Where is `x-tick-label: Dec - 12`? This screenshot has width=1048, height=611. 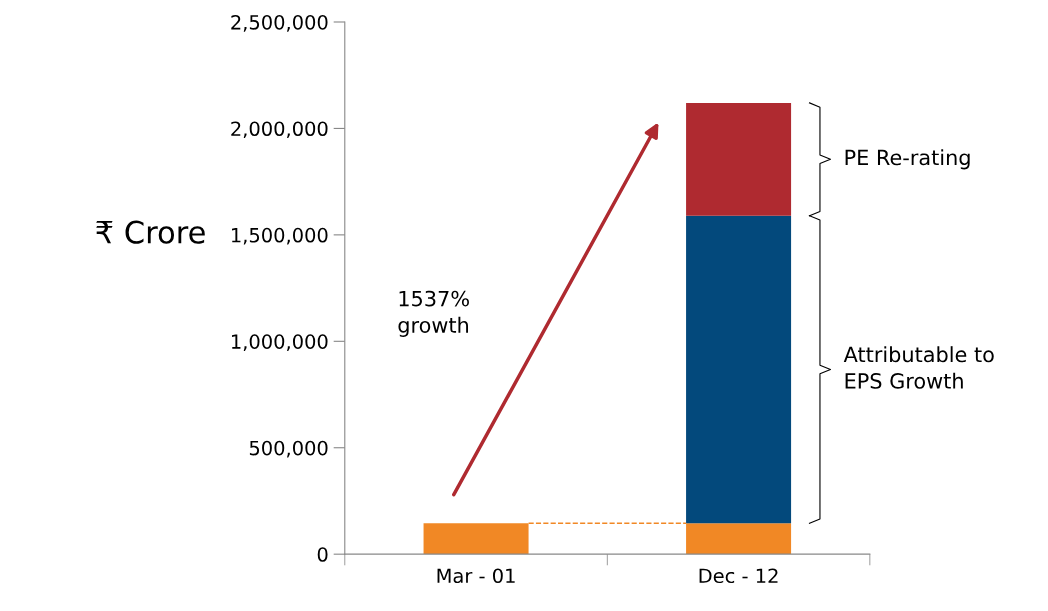 x-tick-label: Dec - 12 is located at coordinates (738, 576).